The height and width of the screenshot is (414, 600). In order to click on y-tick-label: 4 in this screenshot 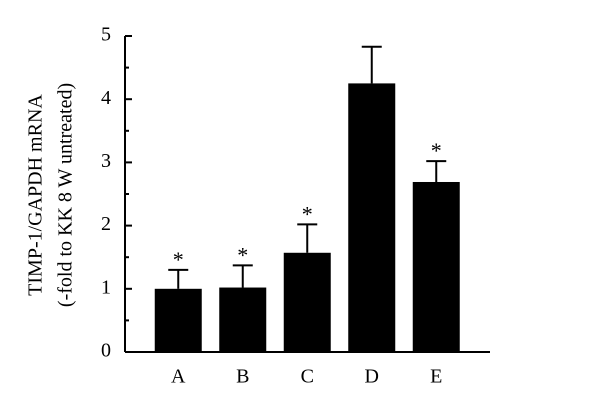, I will do `click(106, 98)`.